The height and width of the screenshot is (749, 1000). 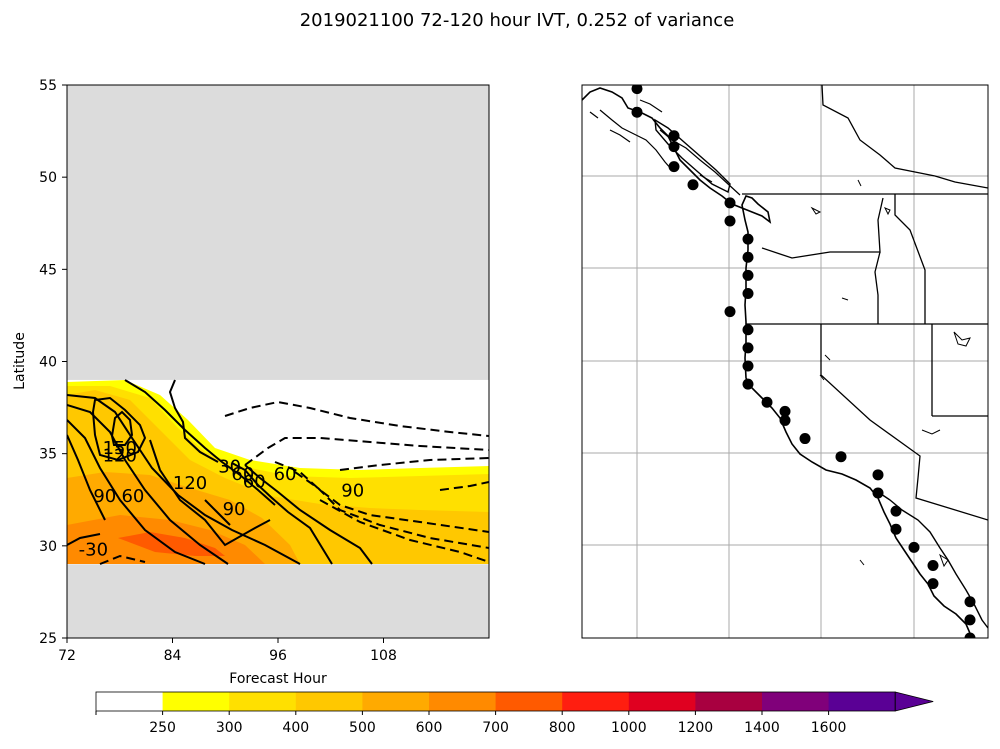 I want to click on colorbar: 250 300 400 500 600 700 800 1000 1200 1400 1600, so click(x=514, y=713).